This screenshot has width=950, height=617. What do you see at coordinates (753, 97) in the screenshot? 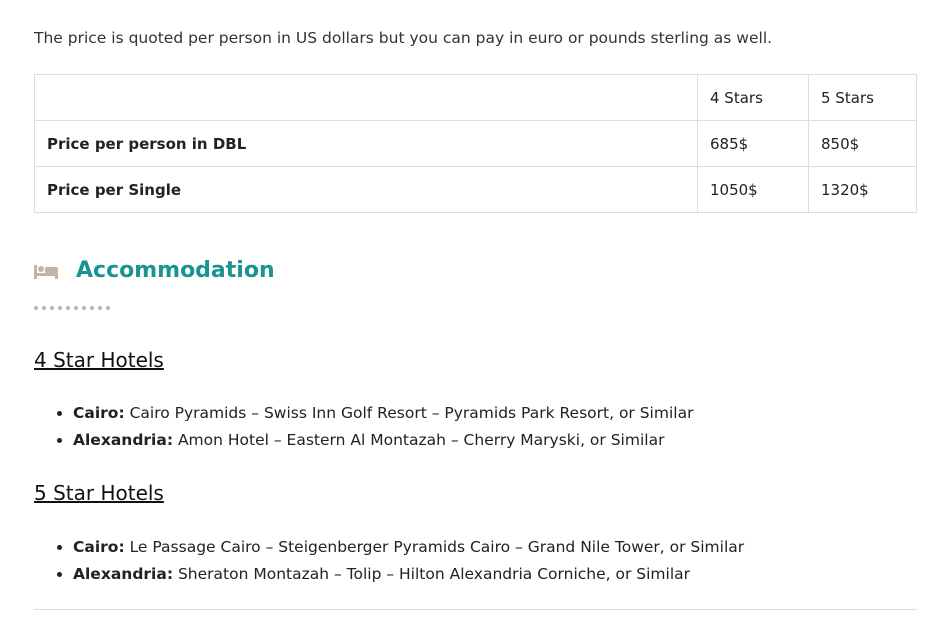
I see `header-cell: 4 Stars` at bounding box center [753, 97].